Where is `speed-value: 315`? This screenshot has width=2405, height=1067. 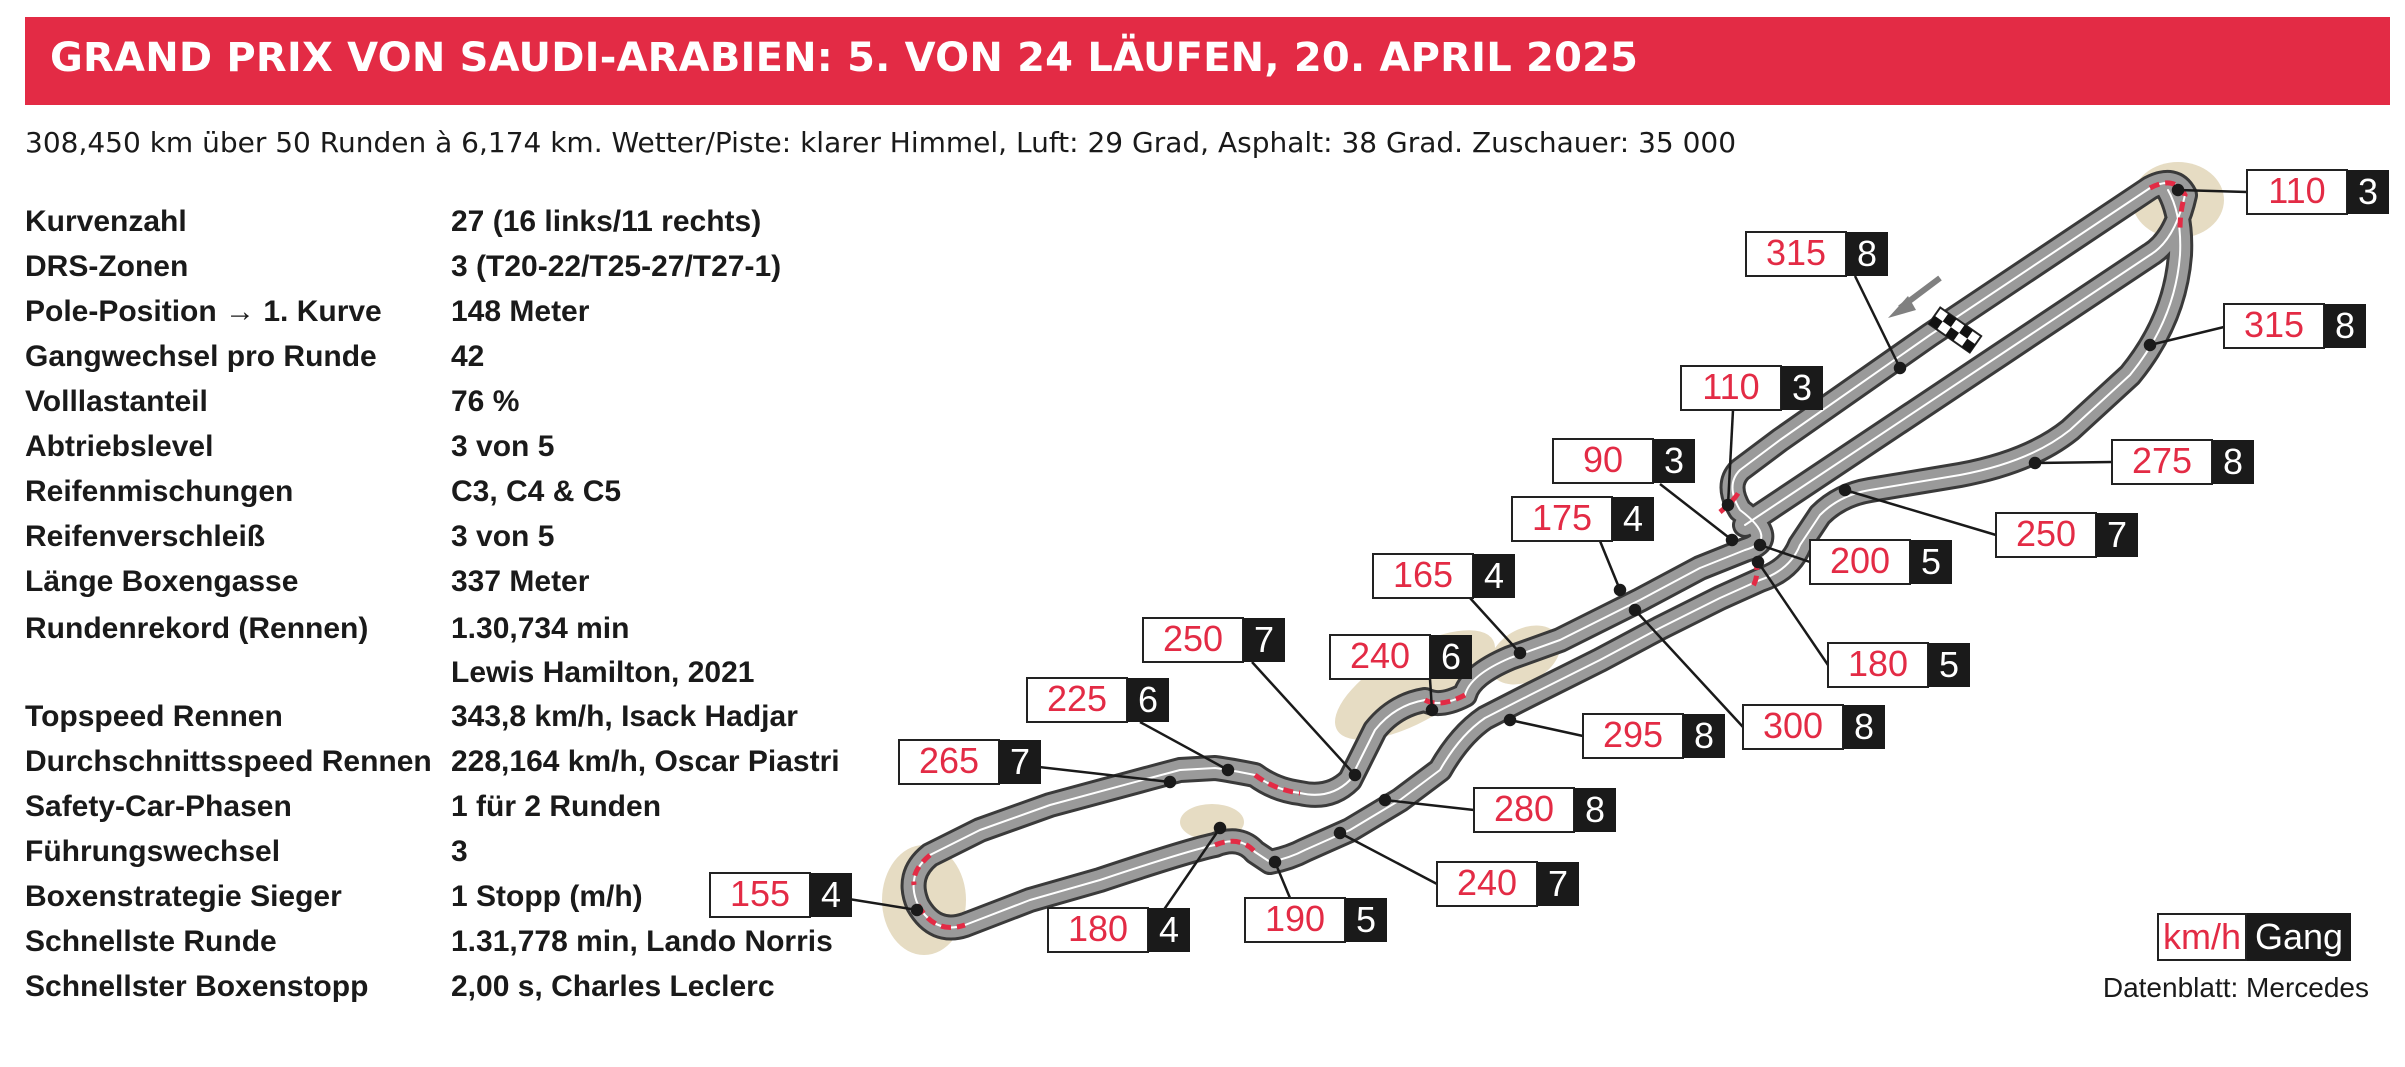
speed-value: 315 is located at coordinates (2274, 324).